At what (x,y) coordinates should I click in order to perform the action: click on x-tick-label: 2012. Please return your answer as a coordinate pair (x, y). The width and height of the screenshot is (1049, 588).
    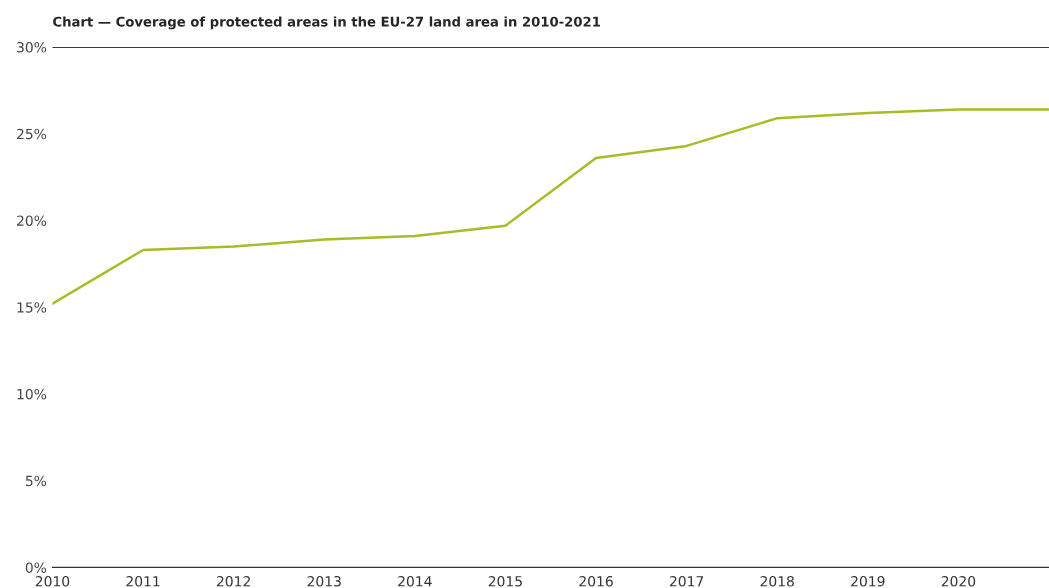
    Looking at the image, I should click on (233, 581).